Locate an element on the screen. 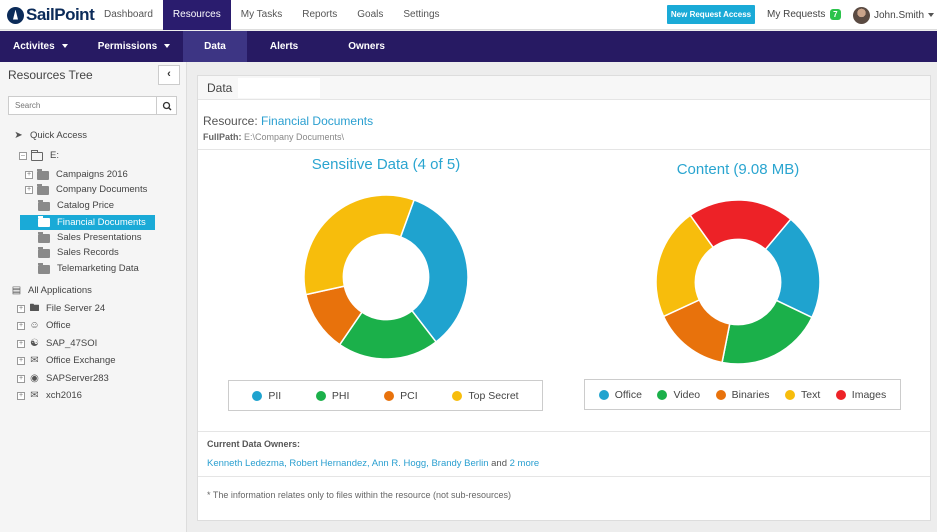 The height and width of the screenshot is (532, 937). my-requests-count-badge: 7 is located at coordinates (835, 14).